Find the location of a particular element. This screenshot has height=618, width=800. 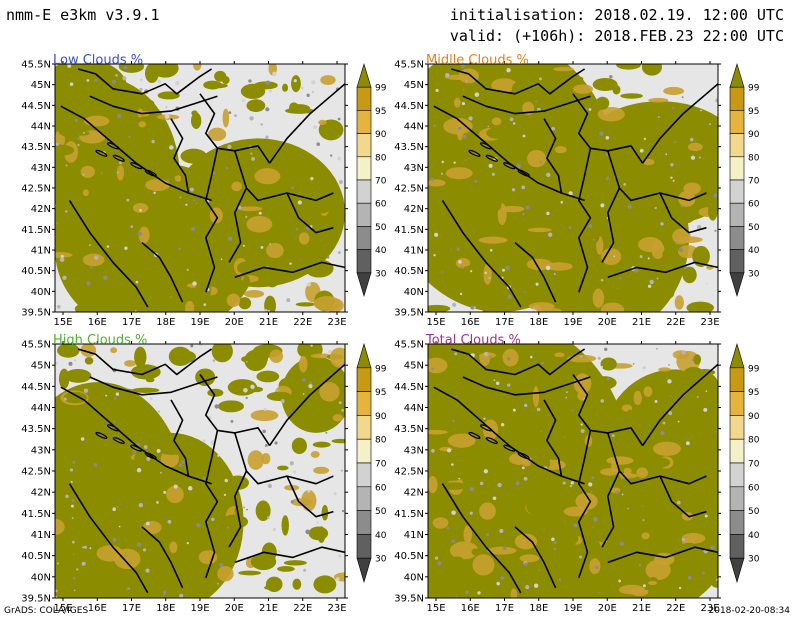

colorbar-label: 60 is located at coordinates (754, 205).